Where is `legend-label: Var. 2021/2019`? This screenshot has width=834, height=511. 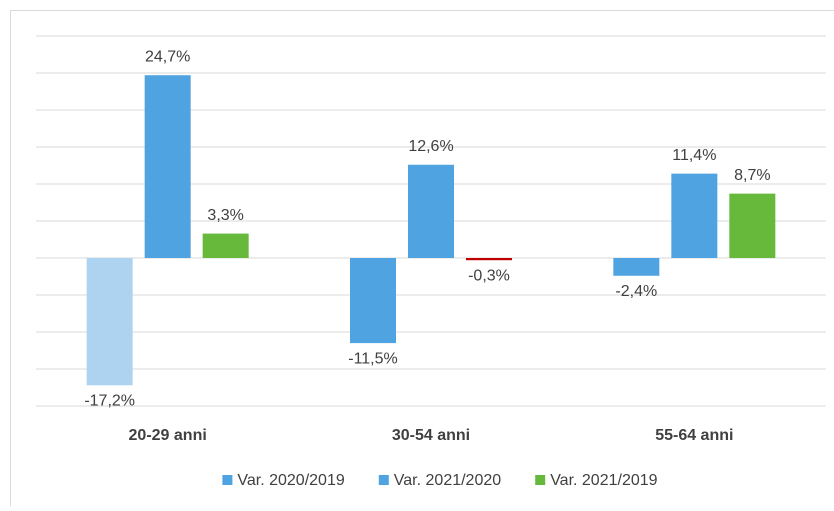 legend-label: Var. 2021/2019 is located at coordinates (603, 480).